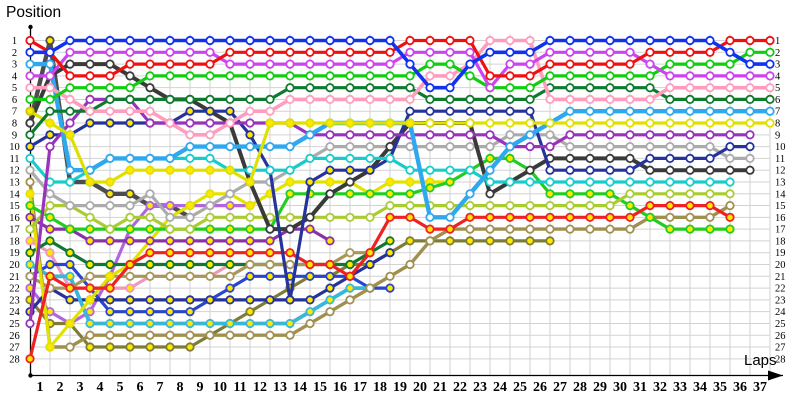 The width and height of the screenshot is (800, 405). Describe the element at coordinates (760, 360) in the screenshot. I see `svg-text: Laps` at that location.